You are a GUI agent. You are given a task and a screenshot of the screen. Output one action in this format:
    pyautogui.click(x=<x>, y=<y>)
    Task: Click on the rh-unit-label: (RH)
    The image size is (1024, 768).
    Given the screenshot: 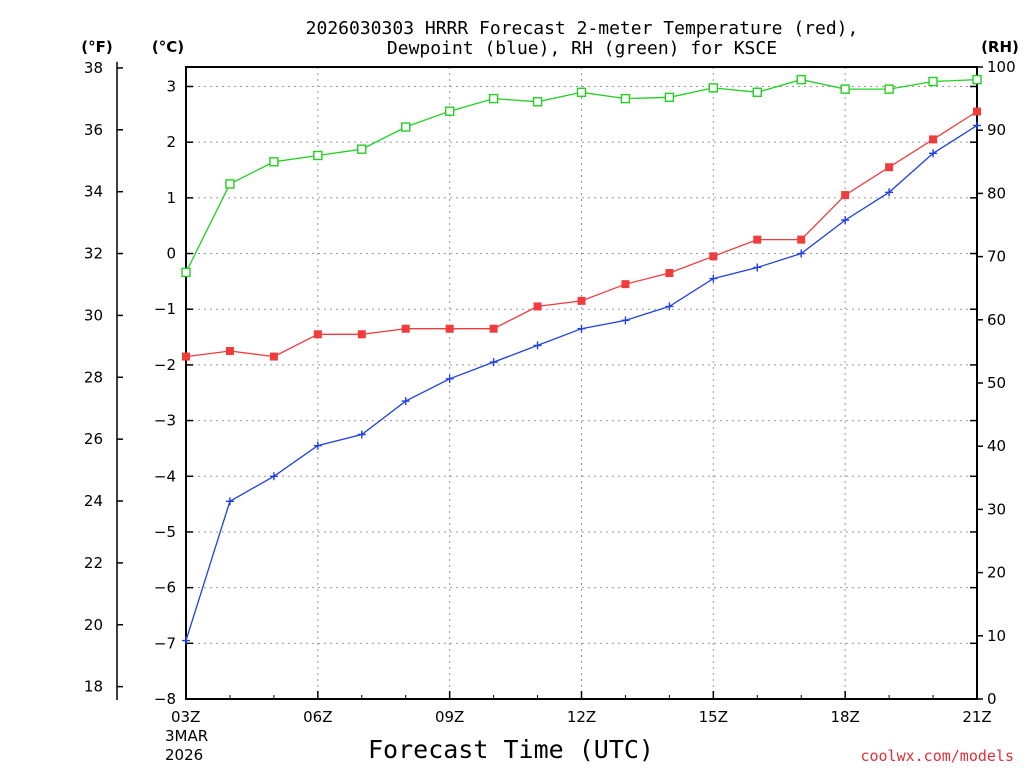 What is the action you would take?
    pyautogui.click(x=1000, y=47)
    